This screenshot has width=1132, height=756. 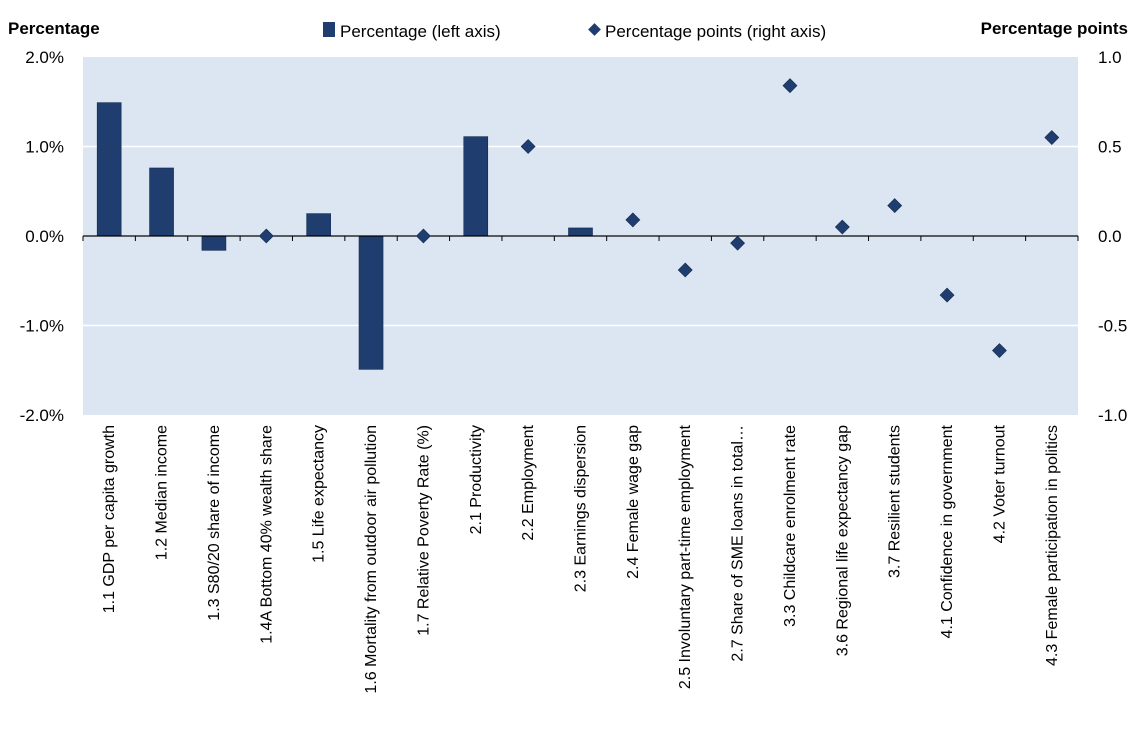 What do you see at coordinates (633, 502) in the screenshot?
I see `category-label: 2.4 Female wage gap` at bounding box center [633, 502].